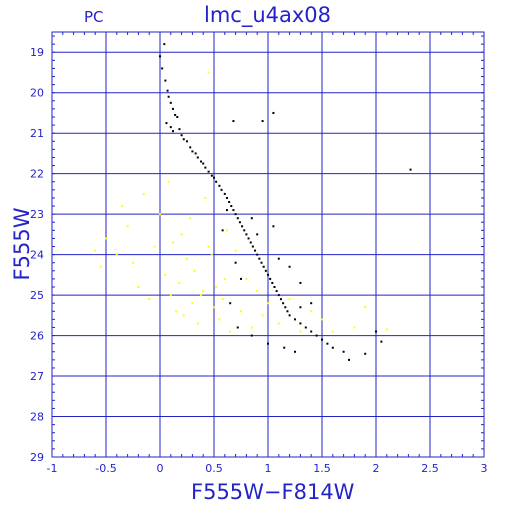 Image resolution: width=512 pixels, height=516 pixels. Describe the element at coordinates (37, 52) in the screenshot. I see `y-tick-label: 19` at that location.